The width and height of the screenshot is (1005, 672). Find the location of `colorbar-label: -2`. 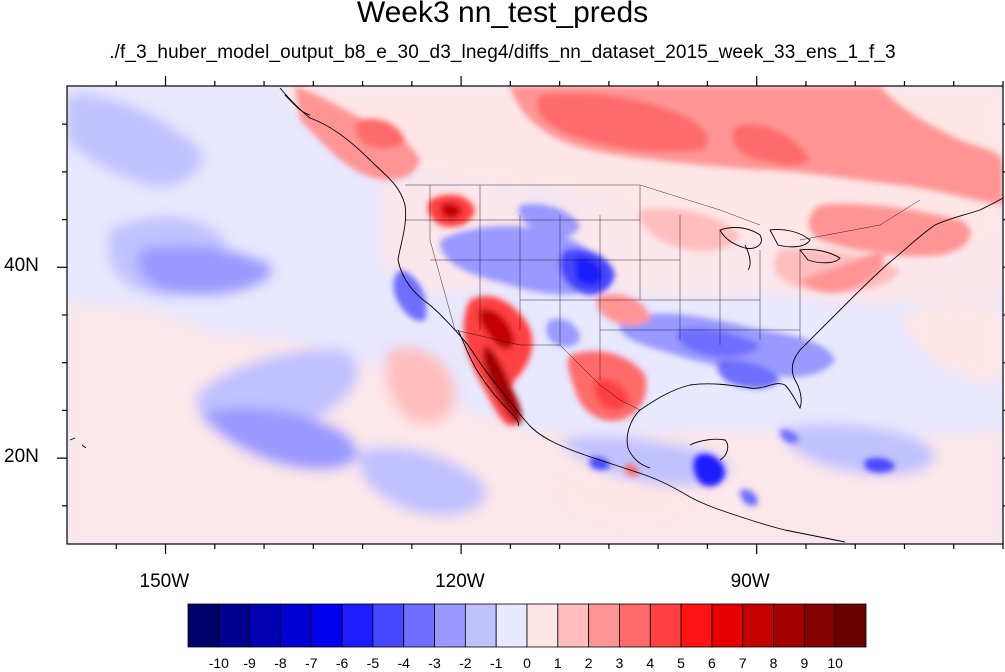

colorbar-label: -2 is located at coordinates (465, 663).